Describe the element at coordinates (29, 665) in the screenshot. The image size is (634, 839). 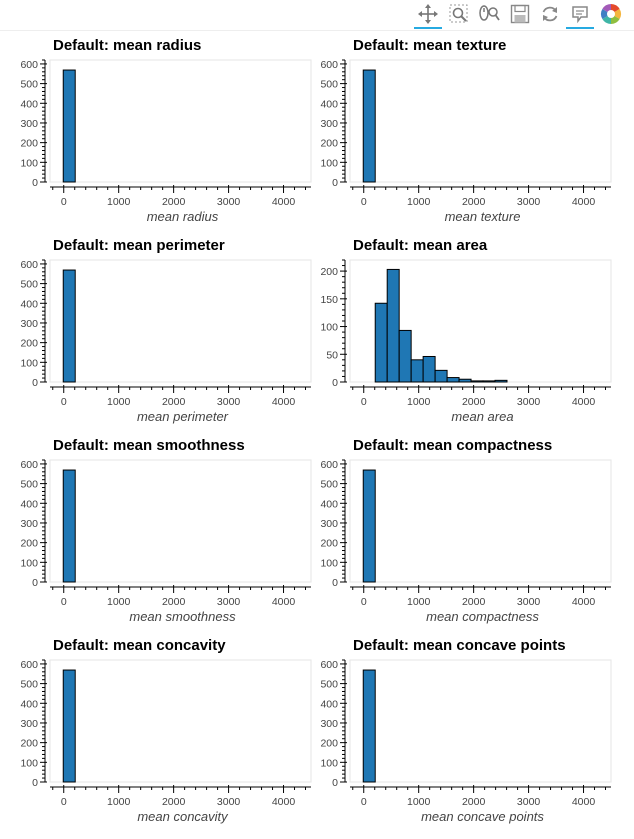
I see `y-tick-label-mean-concavity: 600` at that location.